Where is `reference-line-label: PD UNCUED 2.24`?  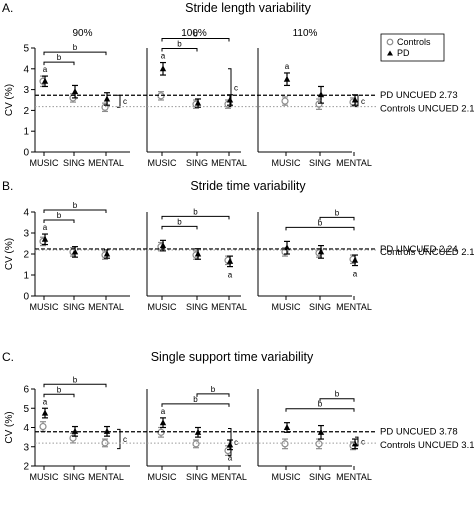
reference-line-label: PD UNCUED 2.24 is located at coordinates (419, 249).